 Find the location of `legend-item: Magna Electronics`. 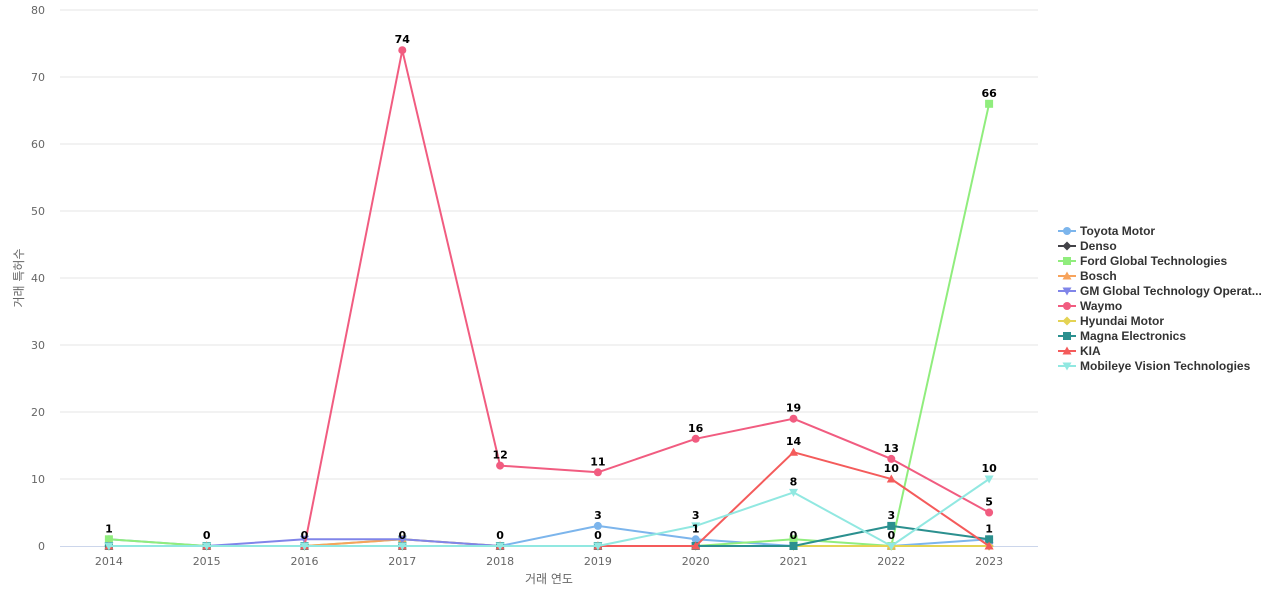

legend-item: Magna Electronics is located at coordinates (1160, 335).